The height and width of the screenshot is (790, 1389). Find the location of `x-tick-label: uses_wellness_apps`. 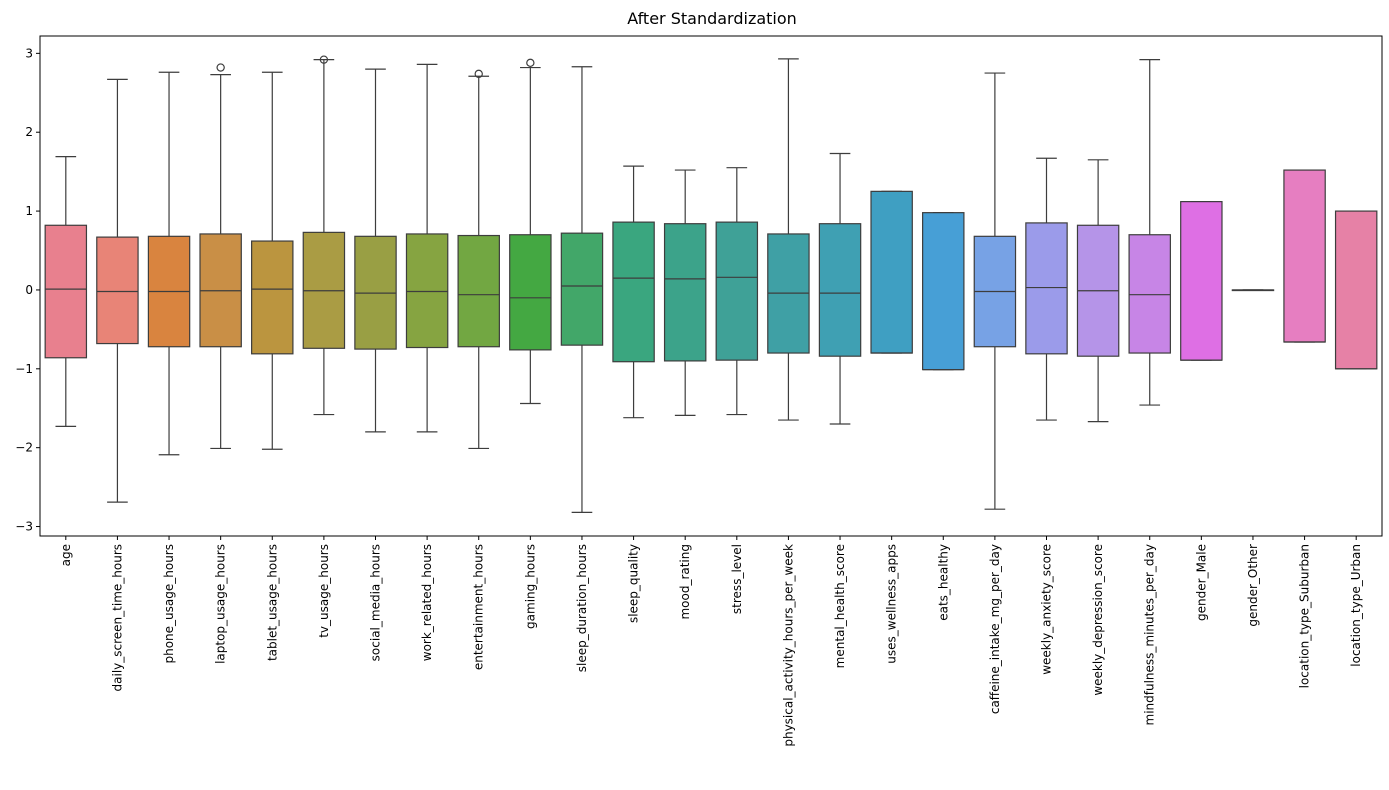

x-tick-label: uses_wellness_apps is located at coordinates (892, 604).